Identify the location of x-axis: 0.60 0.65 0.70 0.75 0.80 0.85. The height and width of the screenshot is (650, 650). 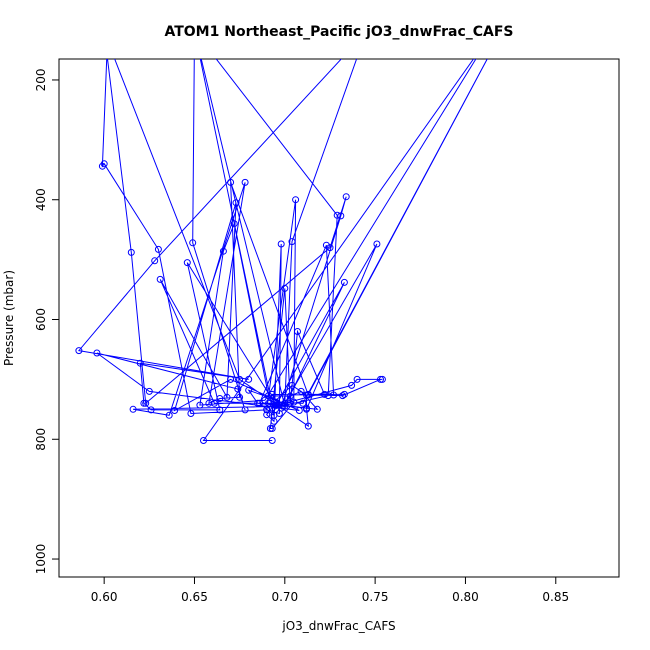
(330, 590).